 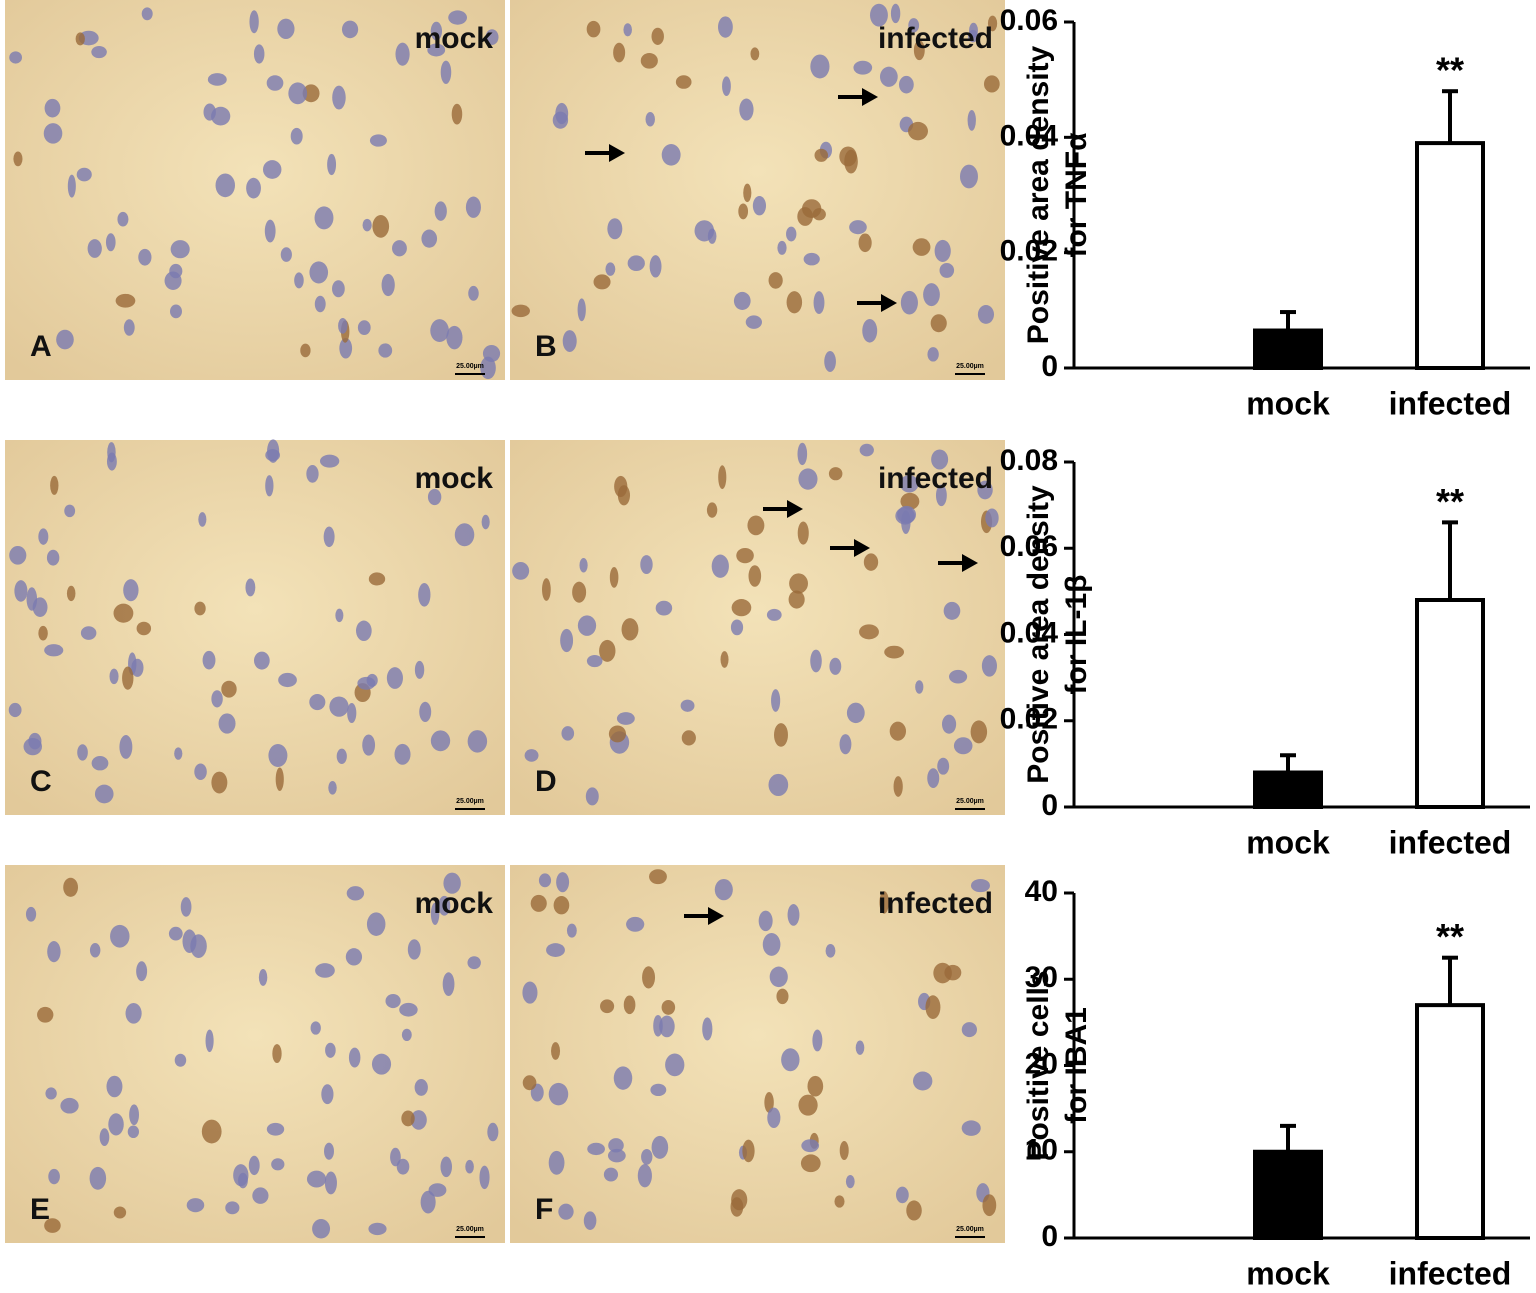 What do you see at coordinates (970, 563) in the screenshot?
I see `arrow-head` at bounding box center [970, 563].